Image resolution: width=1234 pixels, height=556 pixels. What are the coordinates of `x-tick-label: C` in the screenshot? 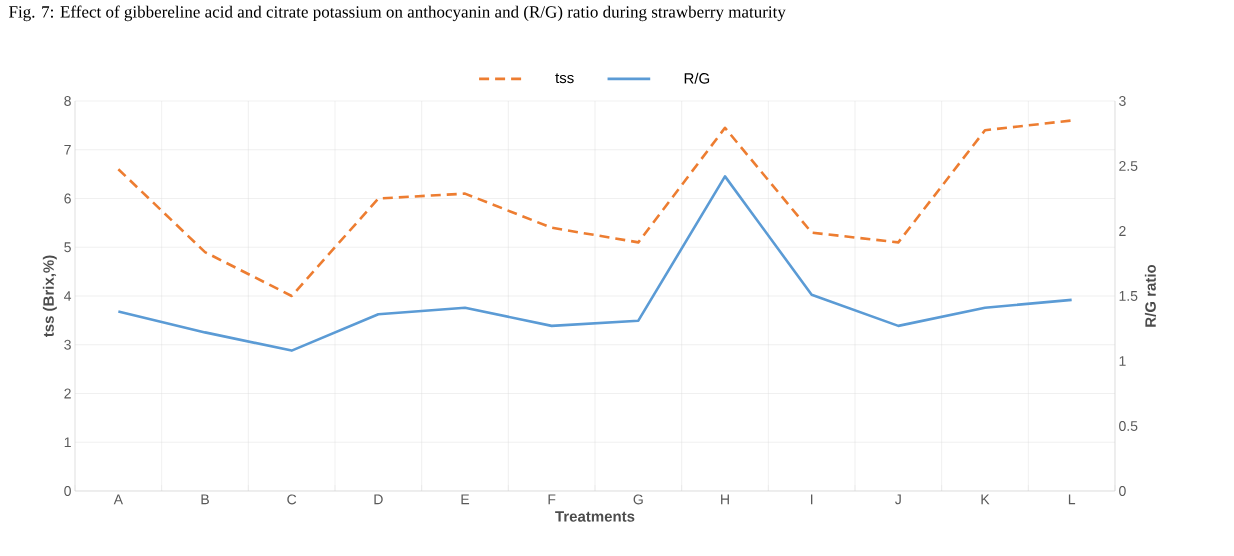 It's located at (292, 499).